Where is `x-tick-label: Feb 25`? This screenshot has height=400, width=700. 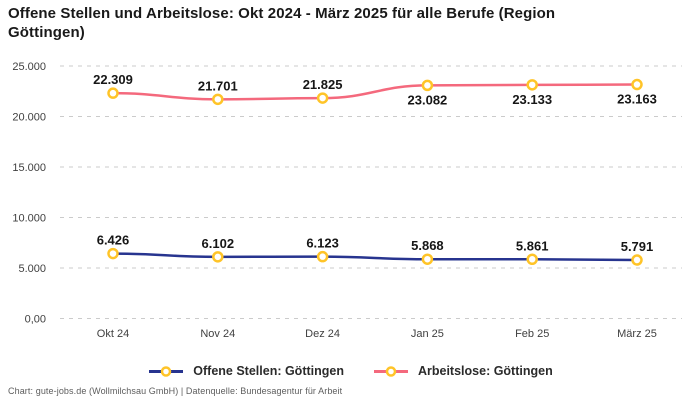
x-tick-label: Feb 25 is located at coordinates (532, 334).